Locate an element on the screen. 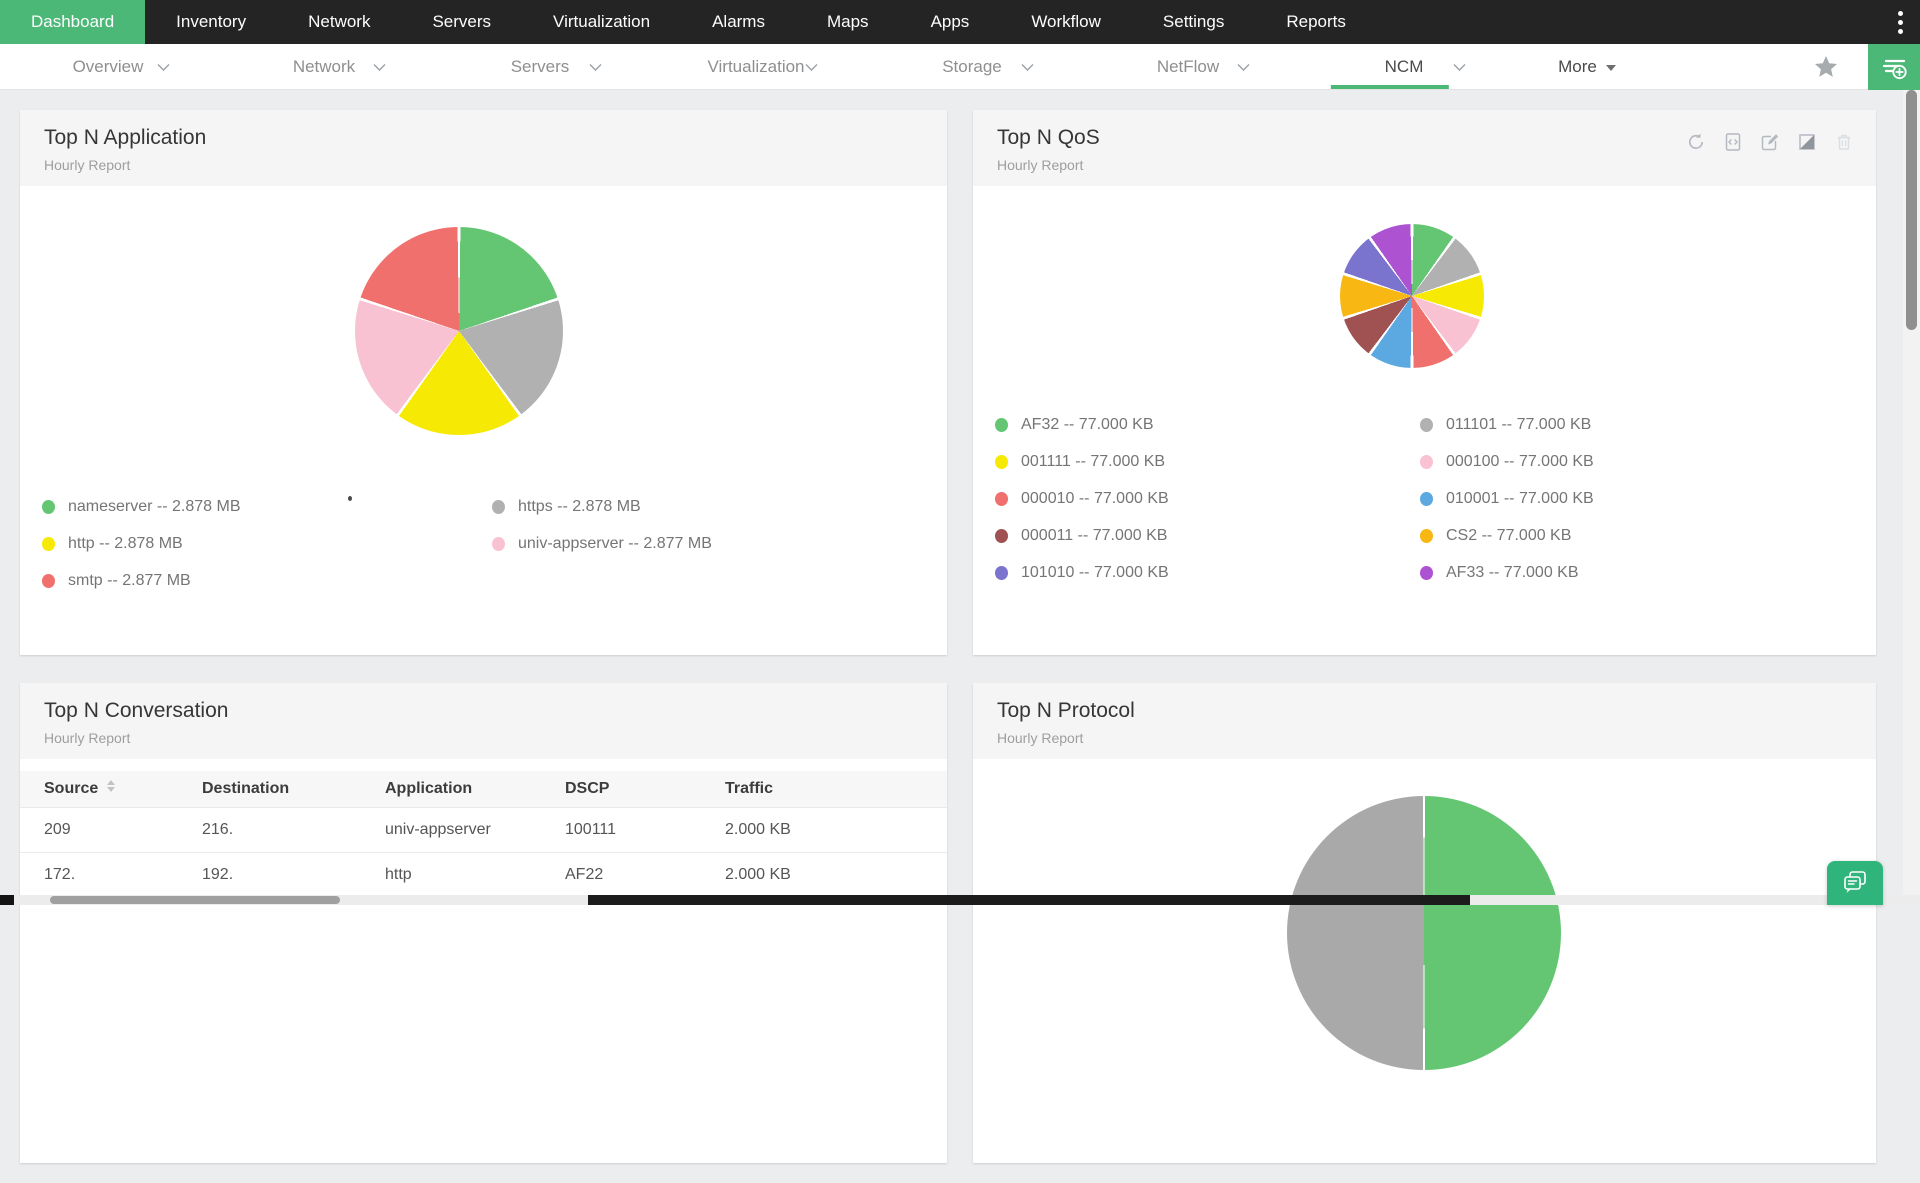 The image size is (1920, 1183). page-horizontal-scrollbar-thumb is located at coordinates (1029, 900).